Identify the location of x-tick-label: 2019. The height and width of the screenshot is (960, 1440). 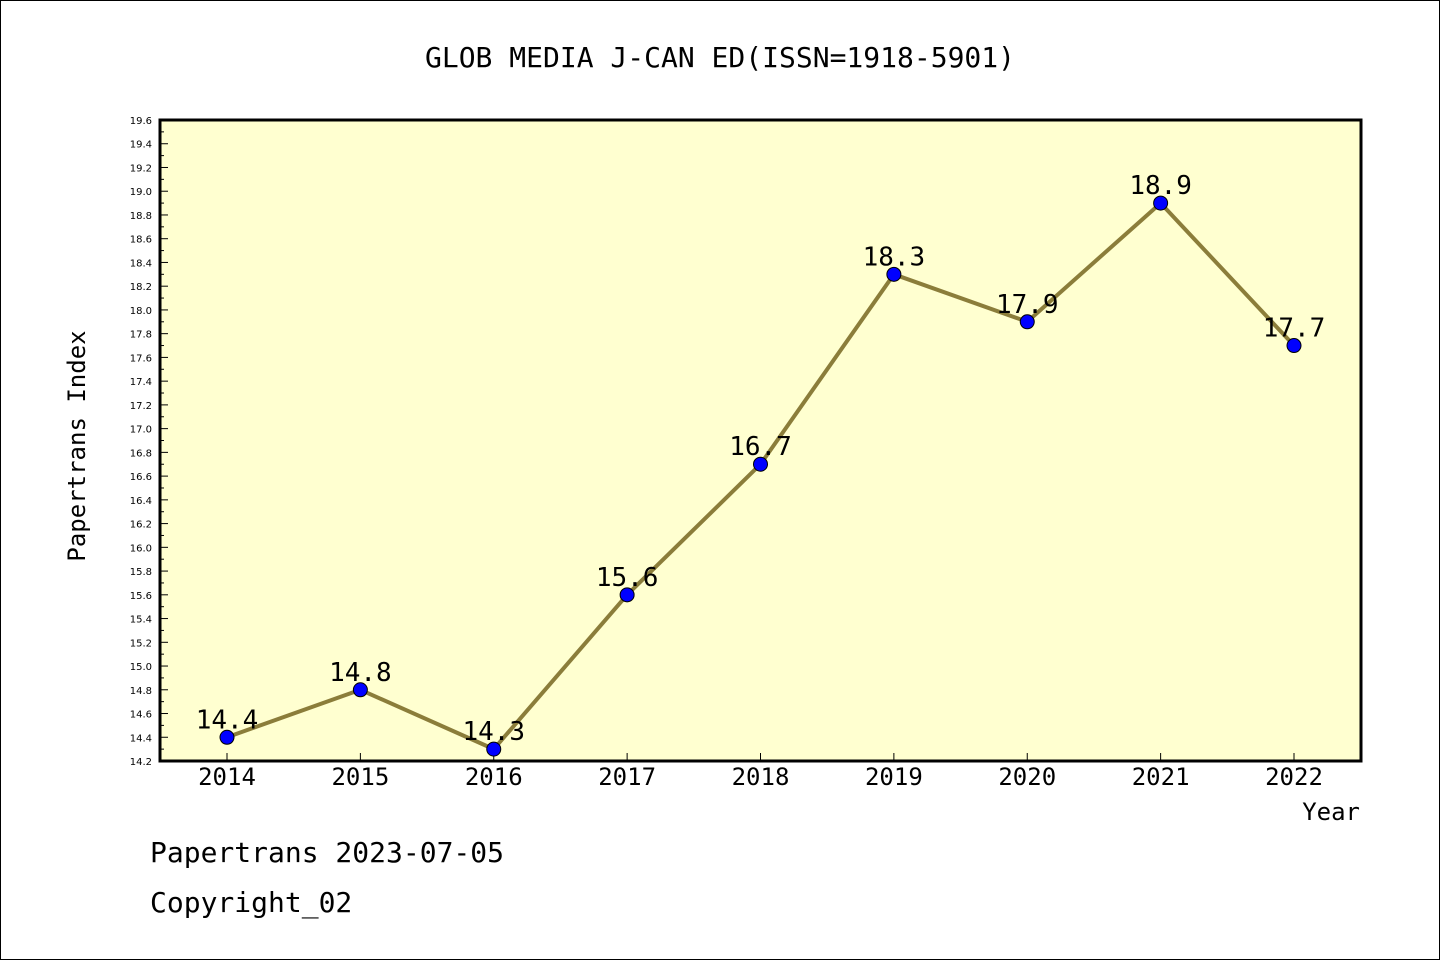
(894, 777).